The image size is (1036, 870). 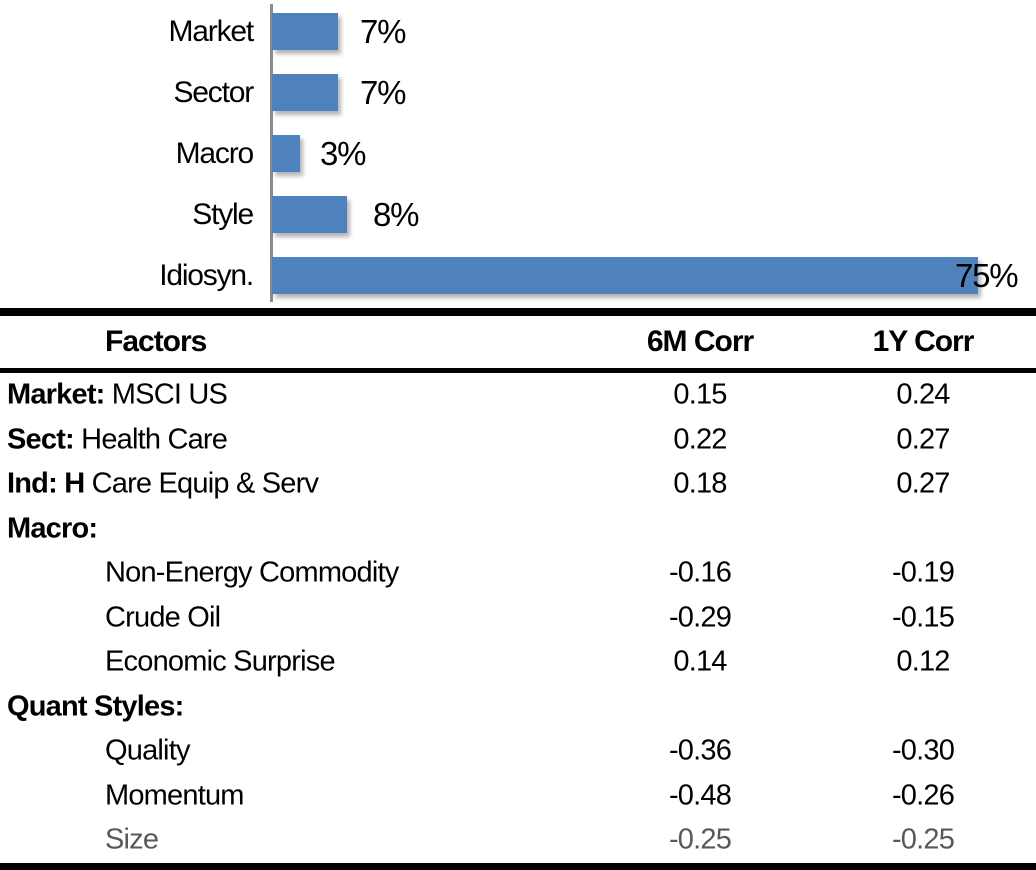 I want to click on table-row: Size -0.25 -0.25, so click(x=518, y=840).